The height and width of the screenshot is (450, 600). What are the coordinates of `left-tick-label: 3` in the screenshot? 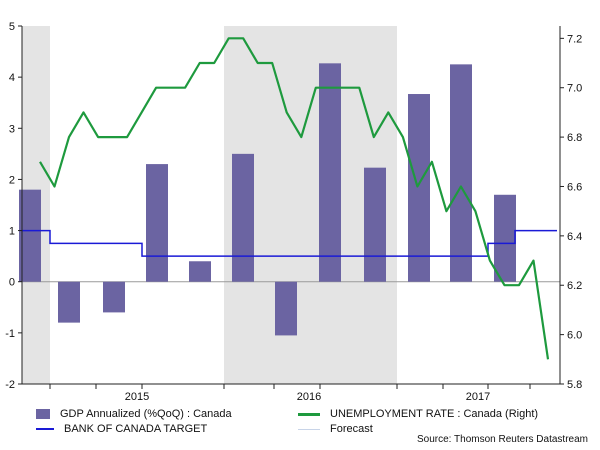 It's located at (12, 129).